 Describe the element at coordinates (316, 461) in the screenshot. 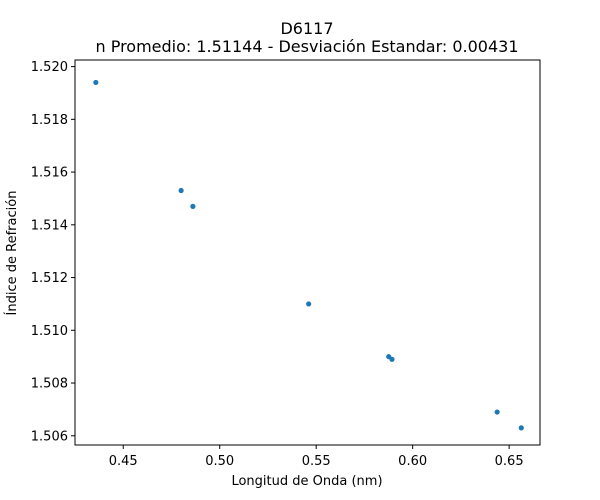

I see `x-tick-label: 0.55` at that location.